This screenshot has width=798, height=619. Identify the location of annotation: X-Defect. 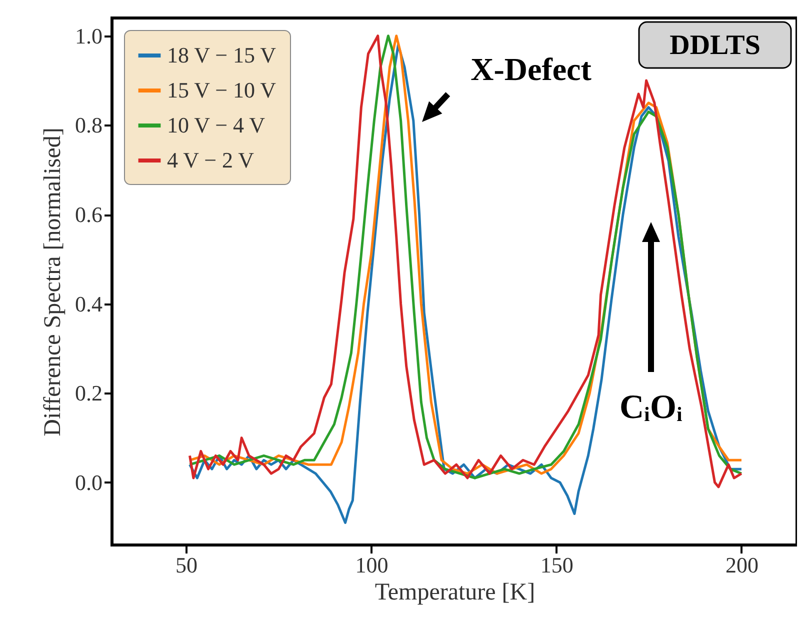
(531, 69).